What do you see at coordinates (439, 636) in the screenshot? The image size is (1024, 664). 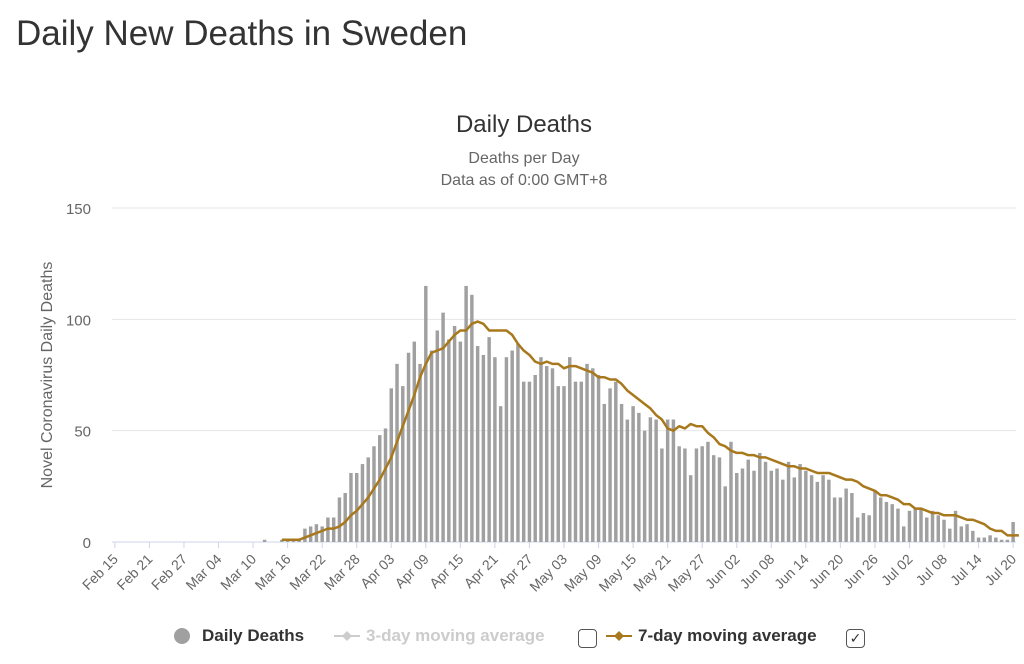 I see `legend-3day-ma: 3-day moving average` at bounding box center [439, 636].